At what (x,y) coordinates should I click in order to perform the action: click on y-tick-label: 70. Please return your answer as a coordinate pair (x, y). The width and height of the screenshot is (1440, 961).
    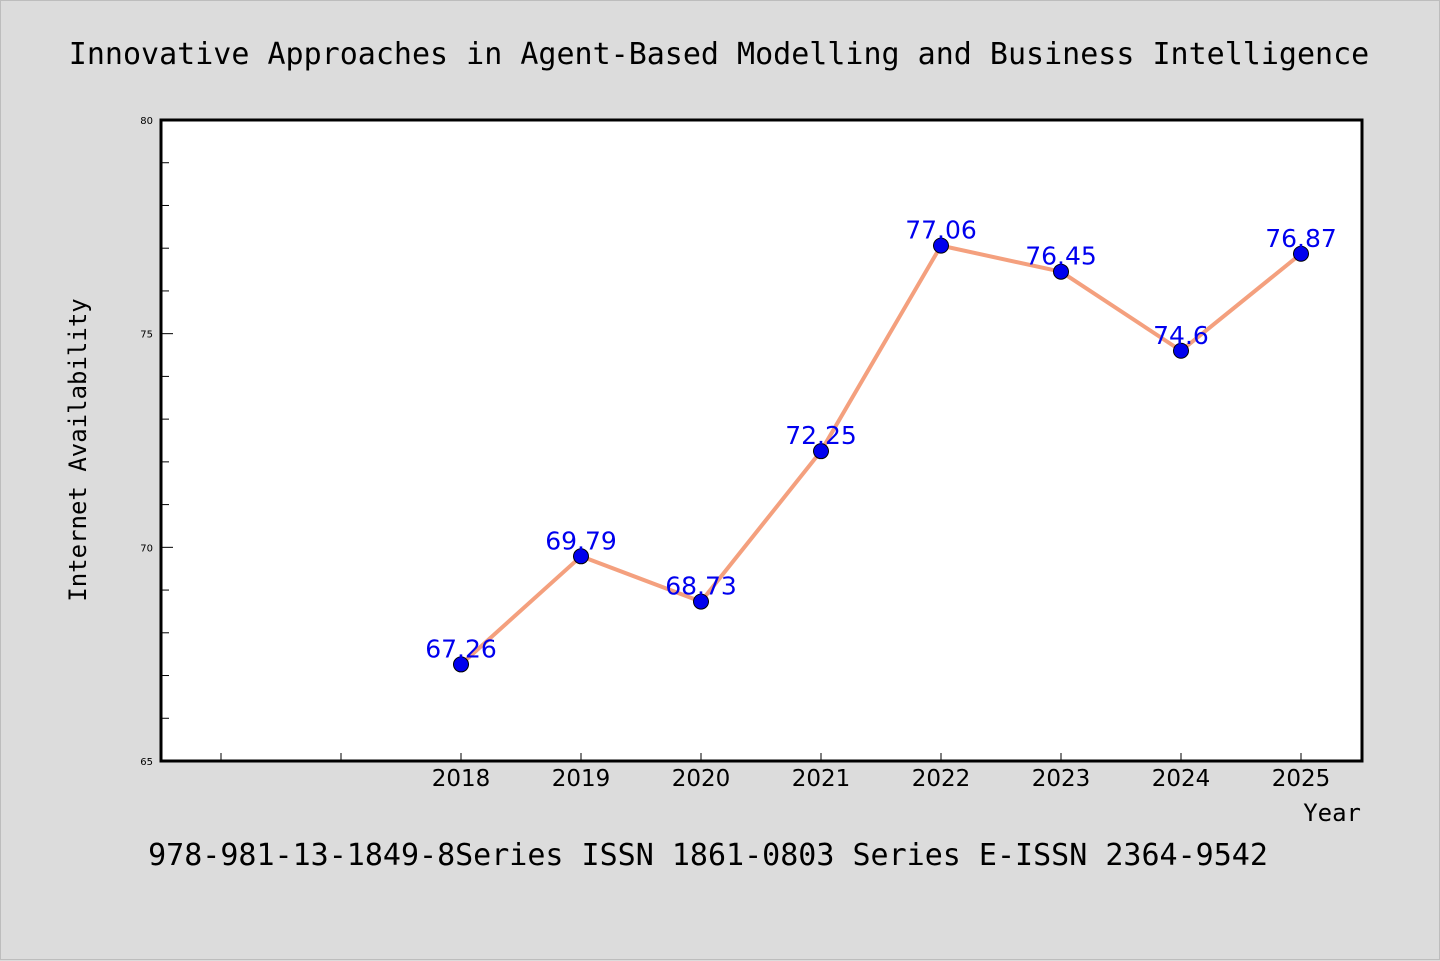
    Looking at the image, I should click on (146, 548).